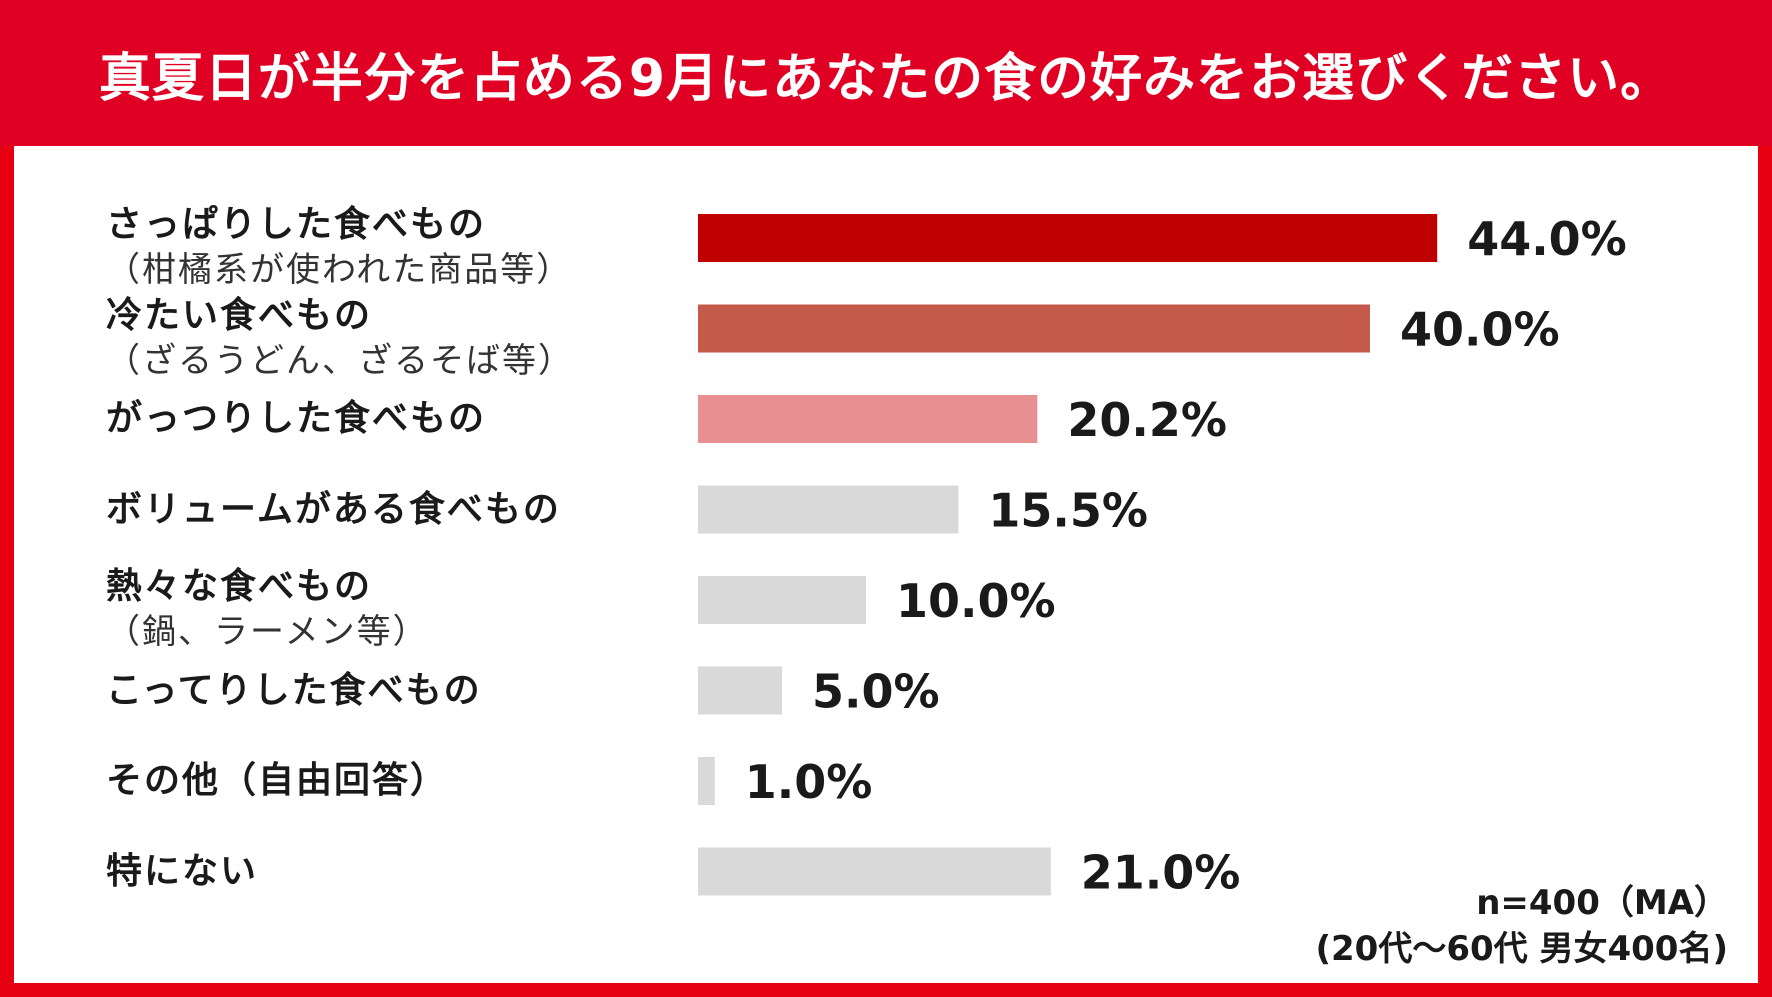 The width and height of the screenshot is (1772, 997). I want to click on category-name: さっぱりした食べもの, so click(296, 224).